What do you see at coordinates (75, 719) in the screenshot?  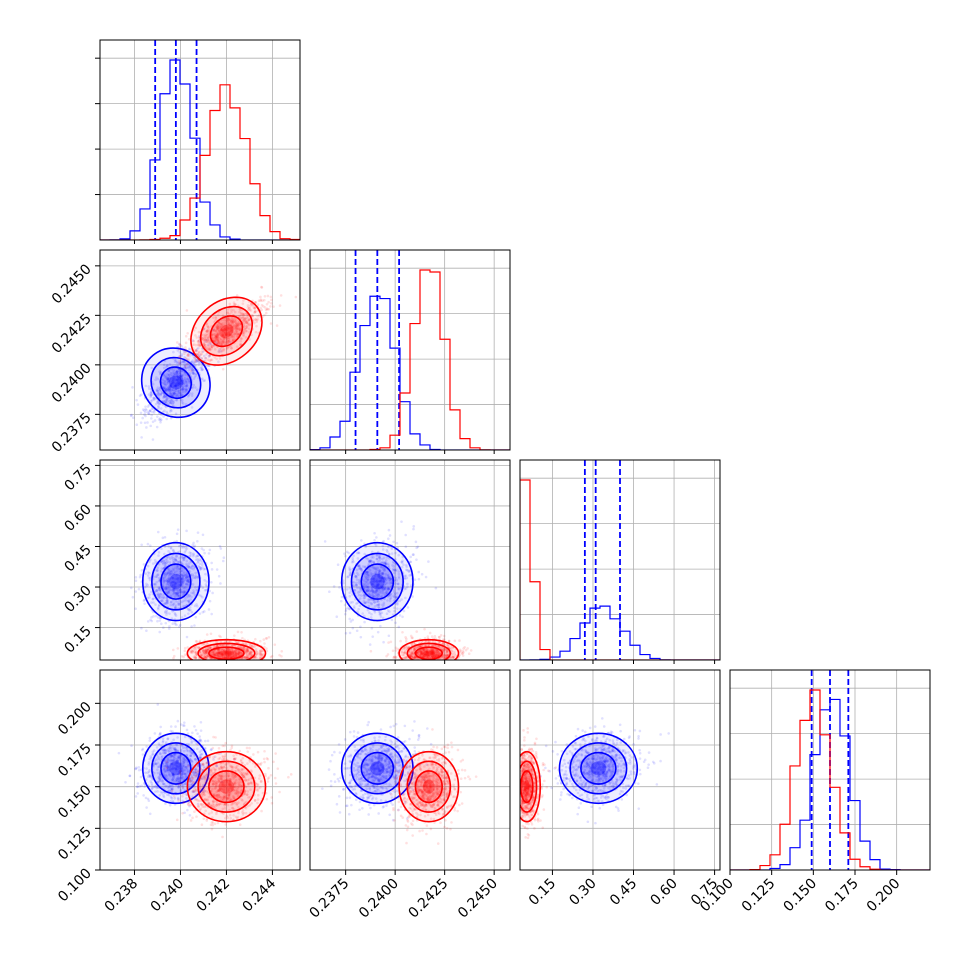 I see `y-tick-label: 0.200` at bounding box center [75, 719].